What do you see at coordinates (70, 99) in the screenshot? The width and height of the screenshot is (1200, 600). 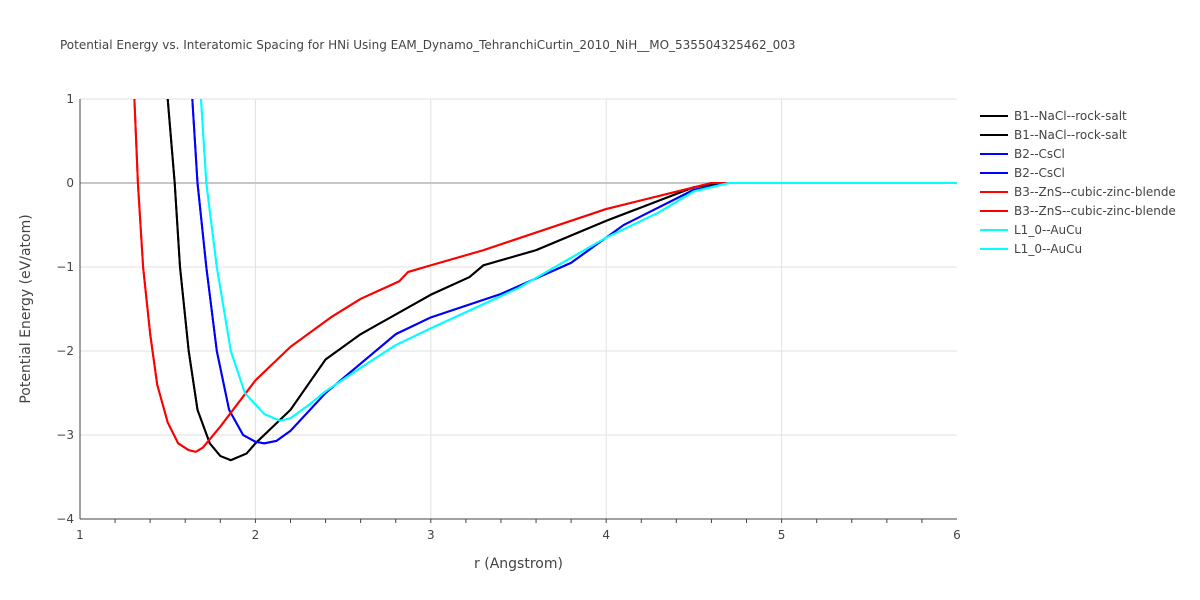 I see `y-tick-label: 1` at bounding box center [70, 99].